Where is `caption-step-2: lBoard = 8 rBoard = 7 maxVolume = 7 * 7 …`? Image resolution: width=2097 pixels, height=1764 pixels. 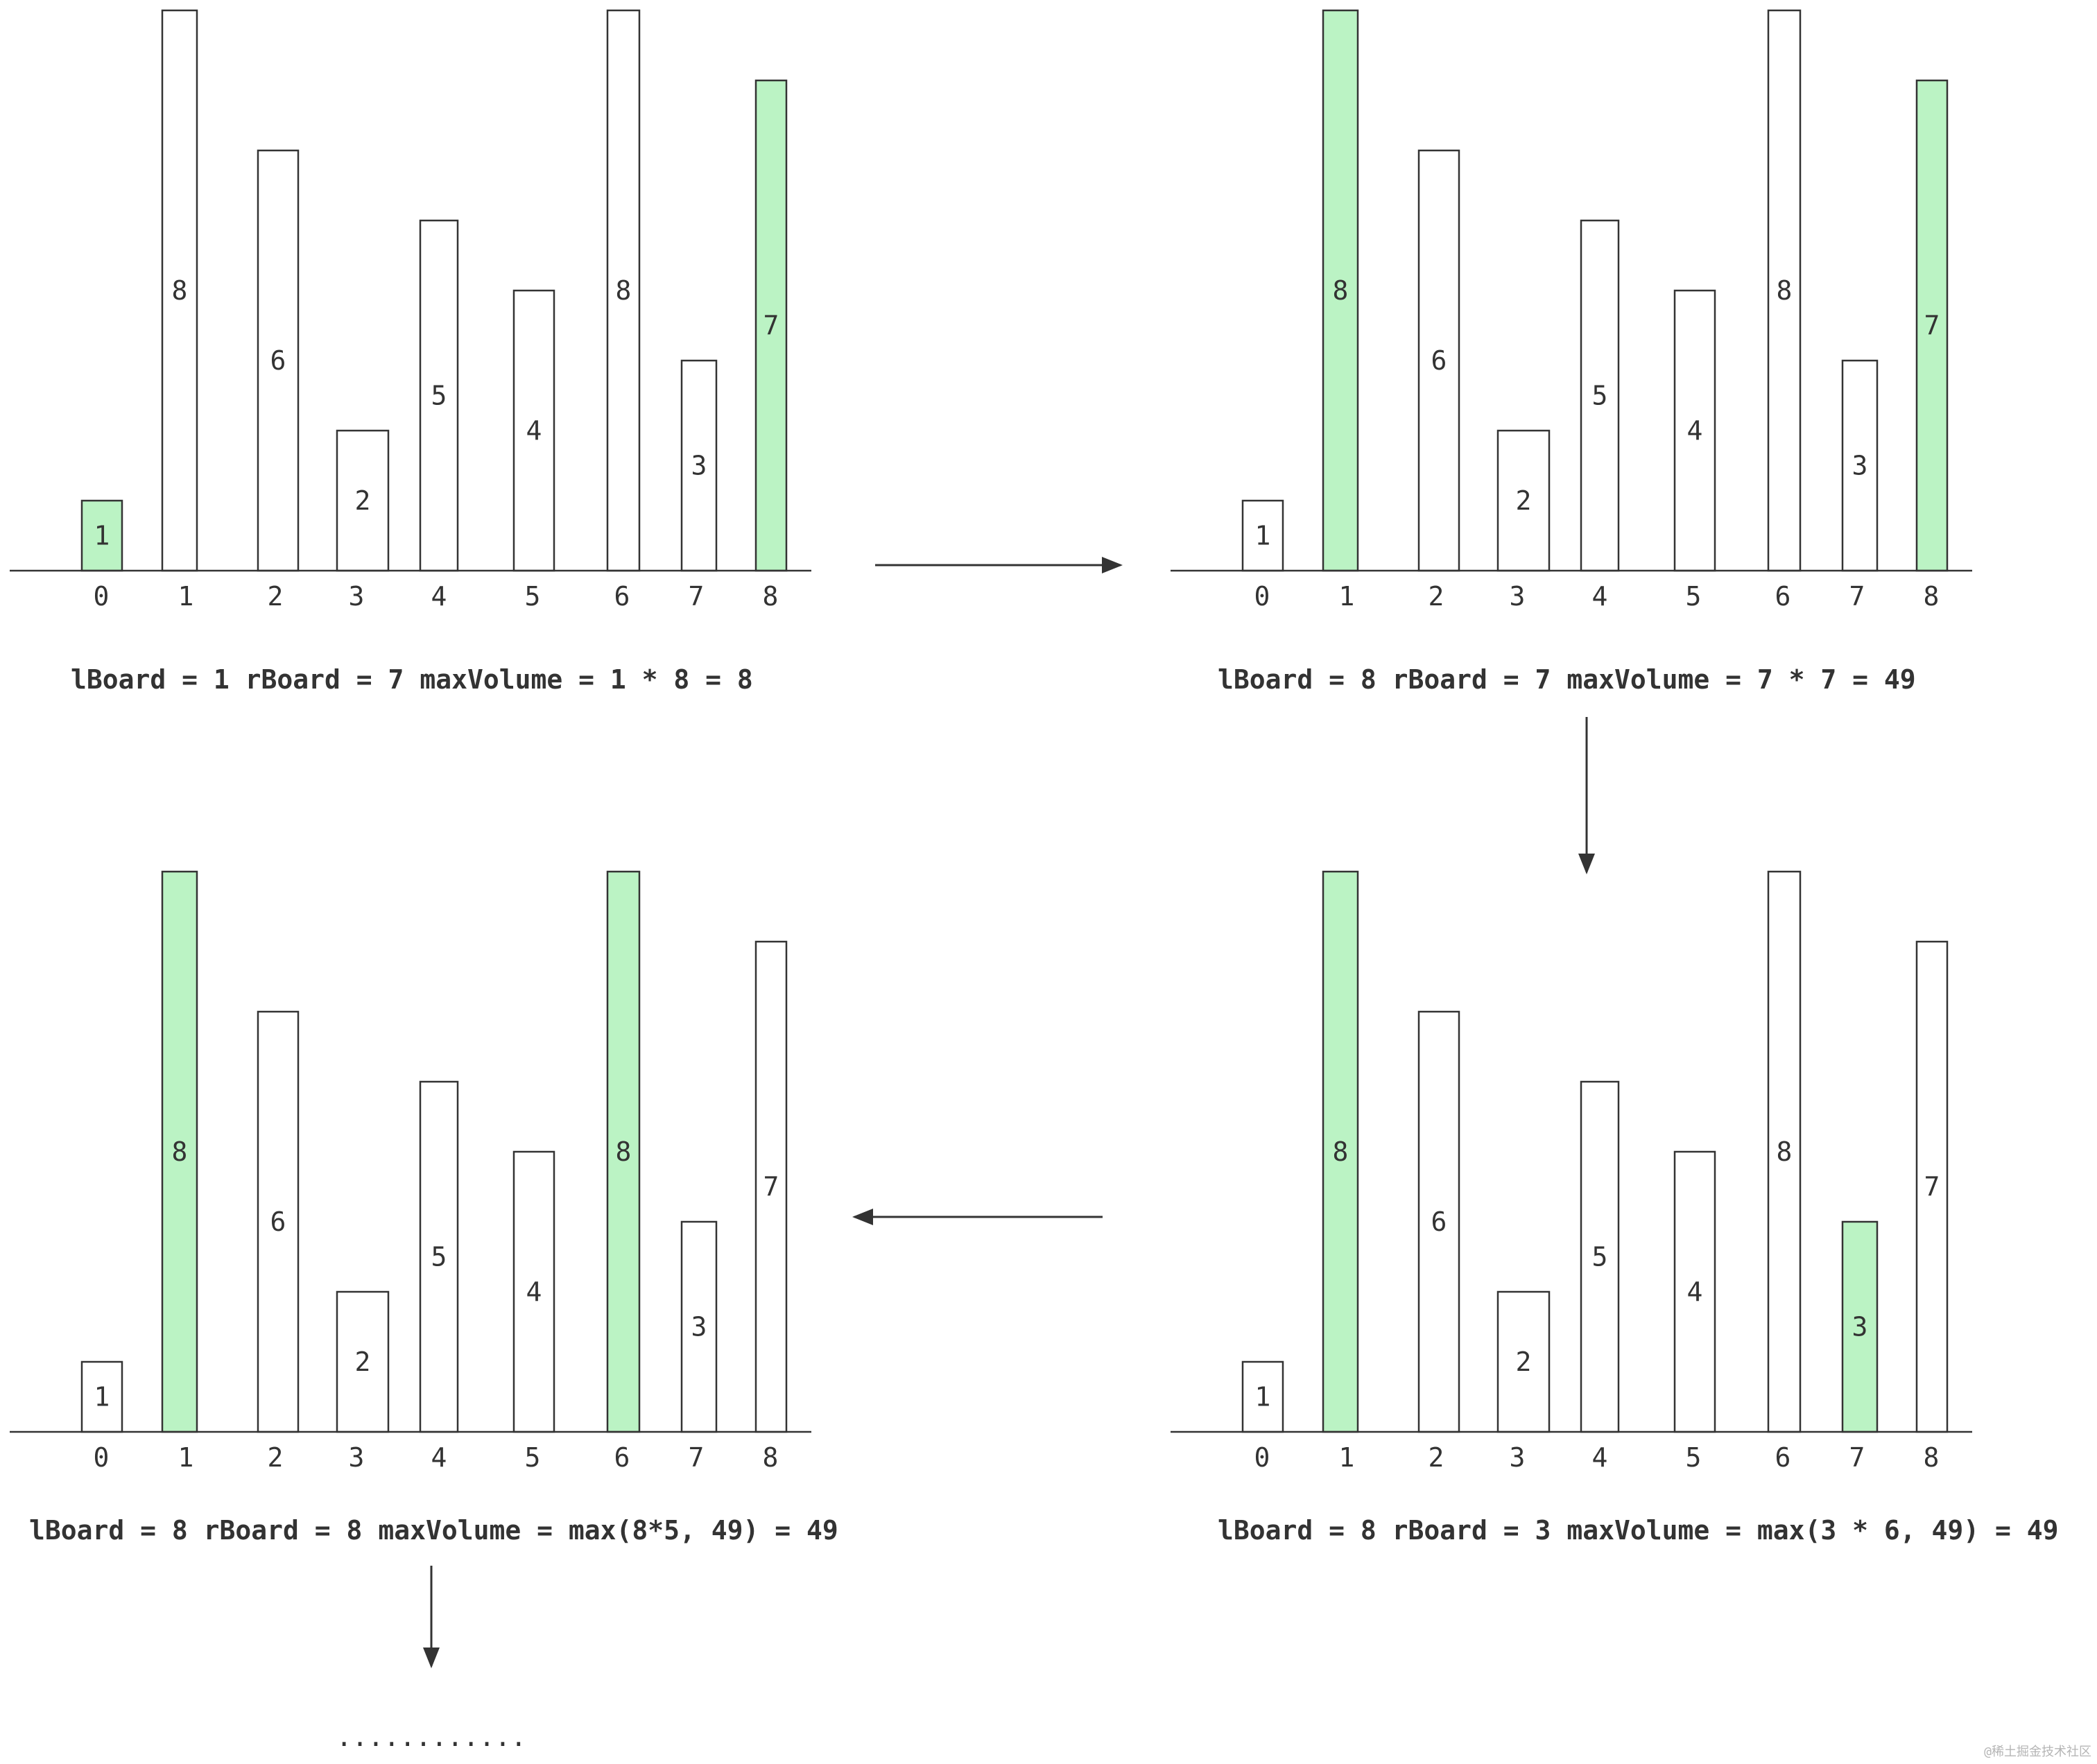
caption-step-2: lBoard = 8 rBoard = 7 maxVolume = 7 * 7 … is located at coordinates (1567, 679).